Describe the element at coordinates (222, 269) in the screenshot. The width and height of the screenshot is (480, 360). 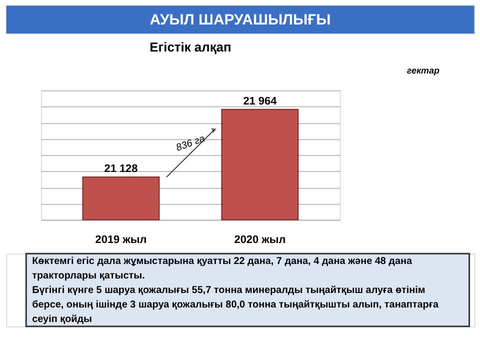
I see `text: Көктемгі егіс дала жұмыстарына қуатты 22 дана, 7 дана, 4 дана және 48 дана тракторлары қатысты.` at that location.